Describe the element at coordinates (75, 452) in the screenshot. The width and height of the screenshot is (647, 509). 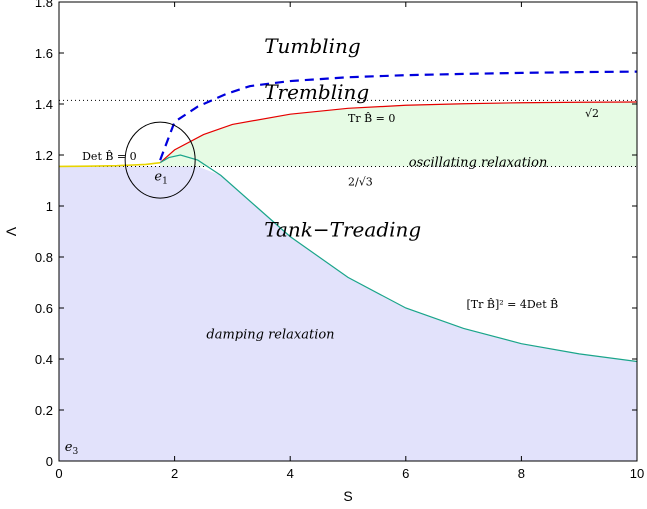
I see `e3-subscript: 3` at that location.